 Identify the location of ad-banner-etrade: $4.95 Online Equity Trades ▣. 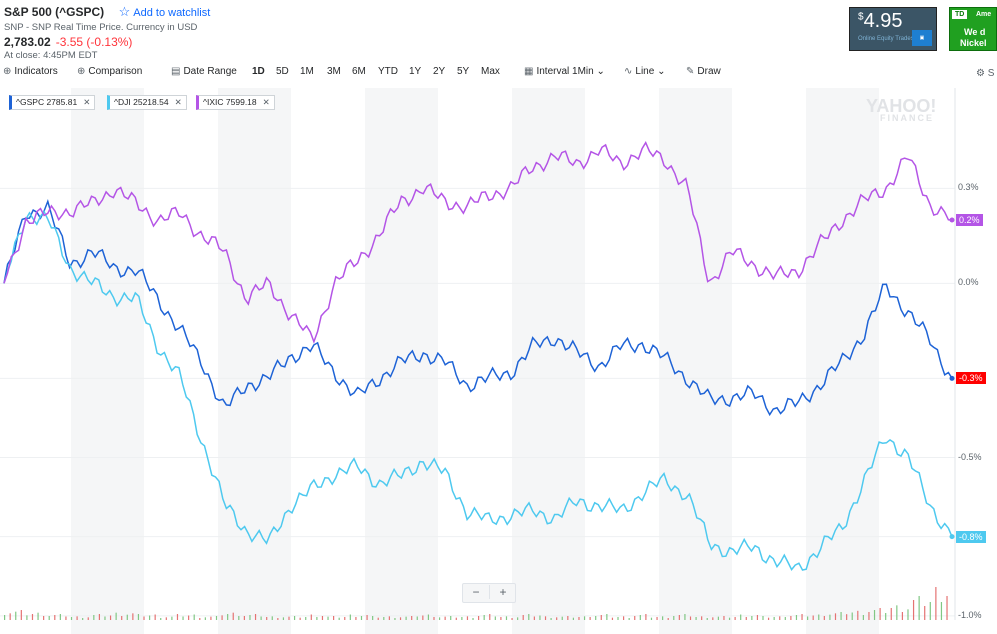
(893, 29).